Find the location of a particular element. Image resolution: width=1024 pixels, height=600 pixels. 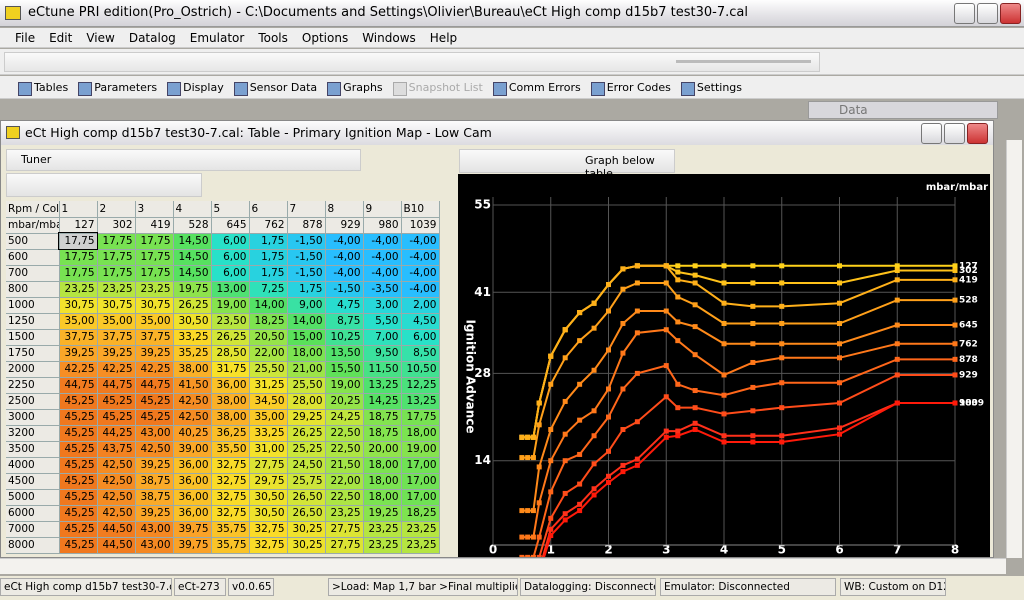

cell: 3,00 is located at coordinates (382, 305).